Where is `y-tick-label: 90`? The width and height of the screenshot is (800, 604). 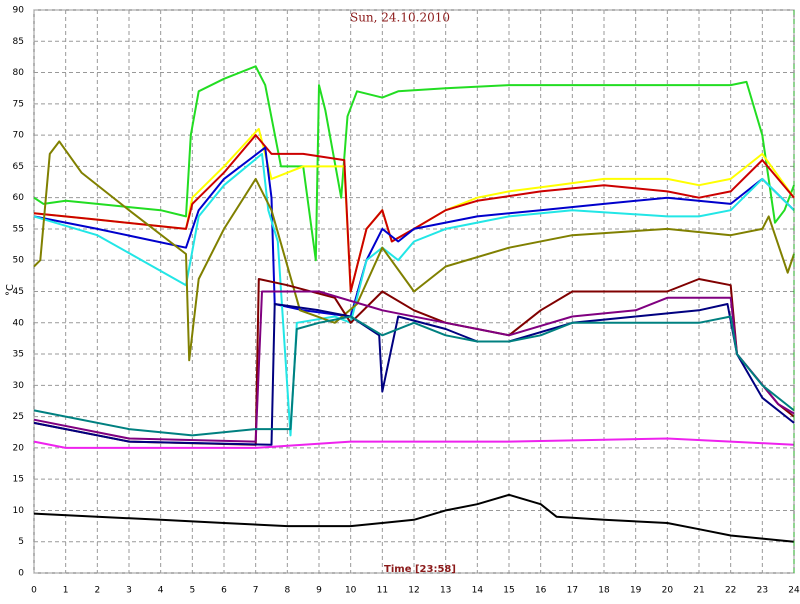 y-tick-label: 90 is located at coordinates (19, 11).